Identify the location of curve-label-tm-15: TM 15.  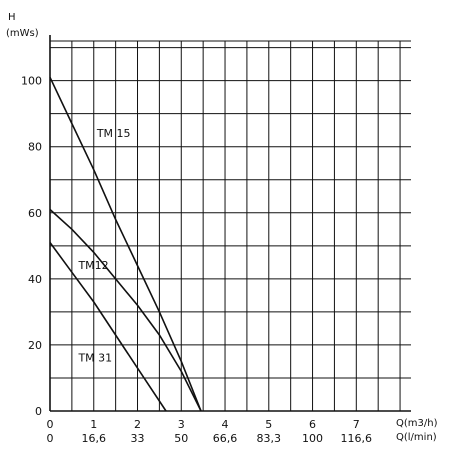
(113, 133).